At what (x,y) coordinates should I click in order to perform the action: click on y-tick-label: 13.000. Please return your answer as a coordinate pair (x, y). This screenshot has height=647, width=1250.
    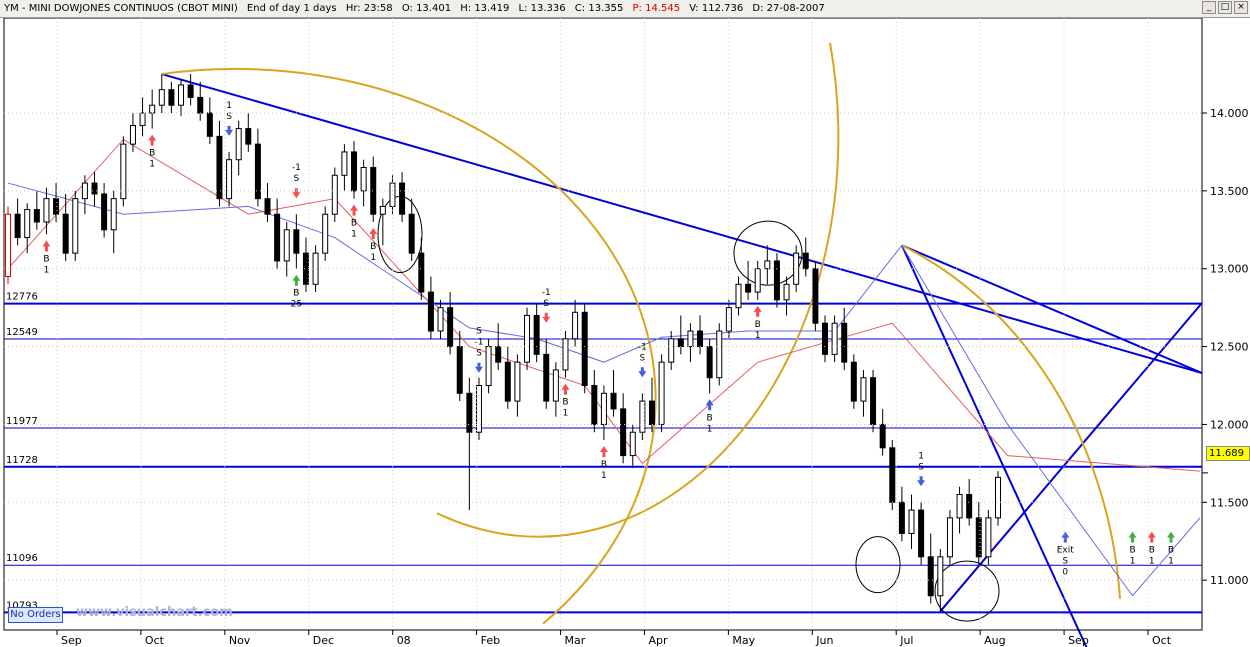
    Looking at the image, I should click on (1229, 269).